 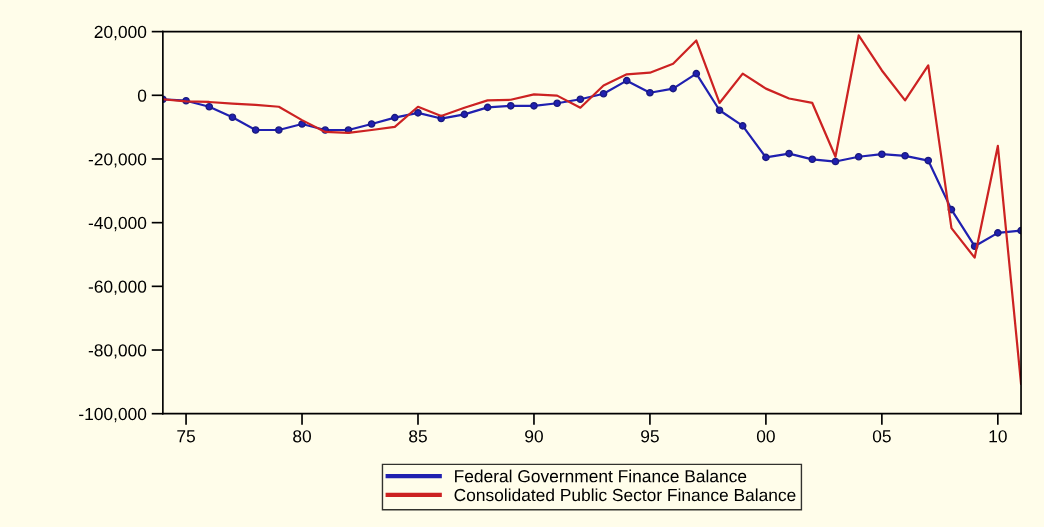 I want to click on legend-label: Federal Government Finance Balance, so click(x=601, y=476).